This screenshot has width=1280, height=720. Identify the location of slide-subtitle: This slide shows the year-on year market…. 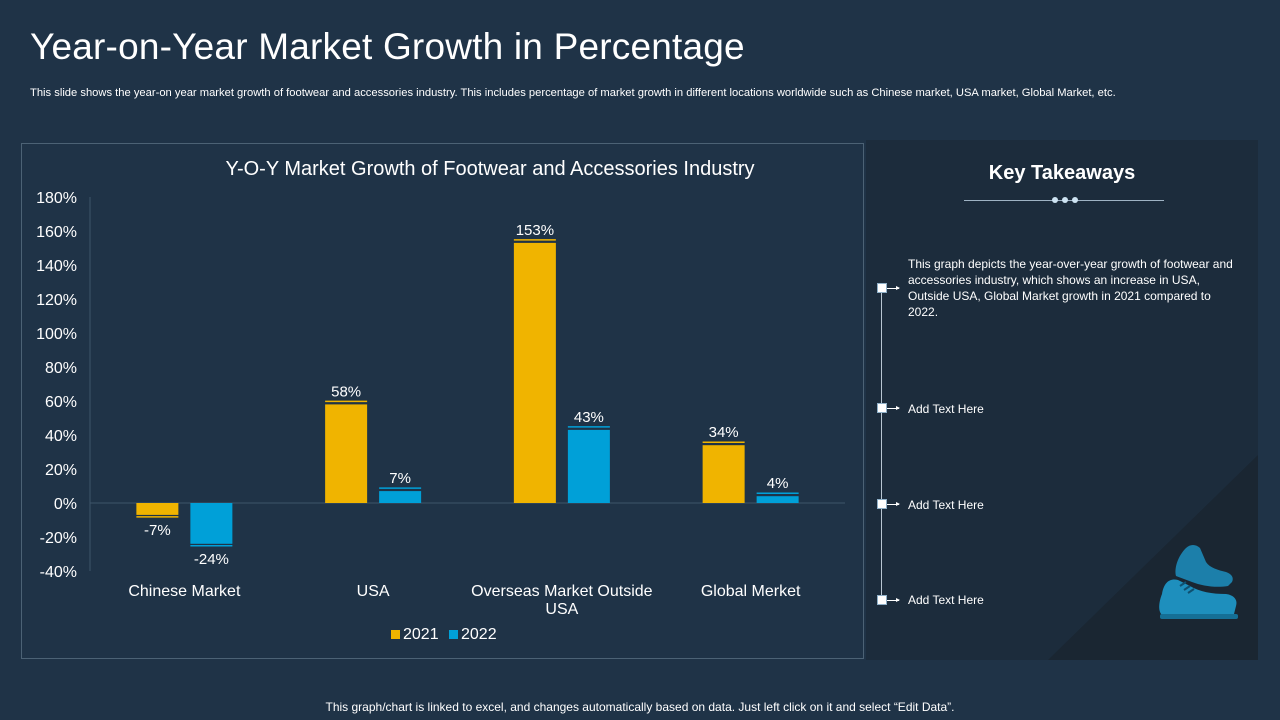
(573, 93).